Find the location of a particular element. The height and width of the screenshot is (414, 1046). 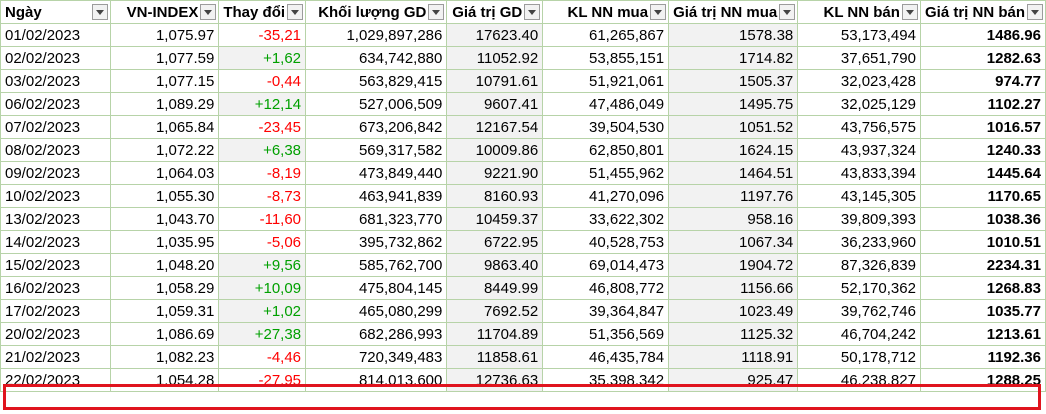

foreign-buy-volume-cell: 51,455,962 is located at coordinates (606, 173).